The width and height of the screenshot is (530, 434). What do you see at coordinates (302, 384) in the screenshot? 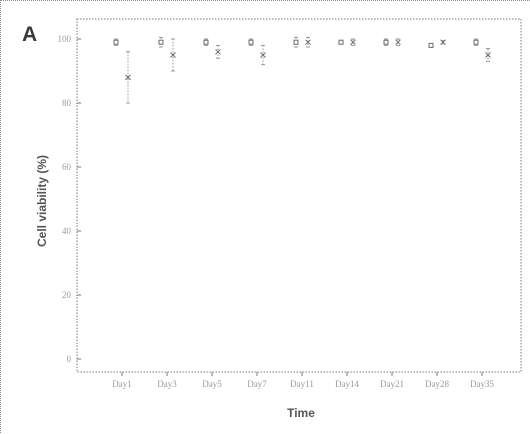
I see `x-tick-label: Day11` at bounding box center [302, 384].